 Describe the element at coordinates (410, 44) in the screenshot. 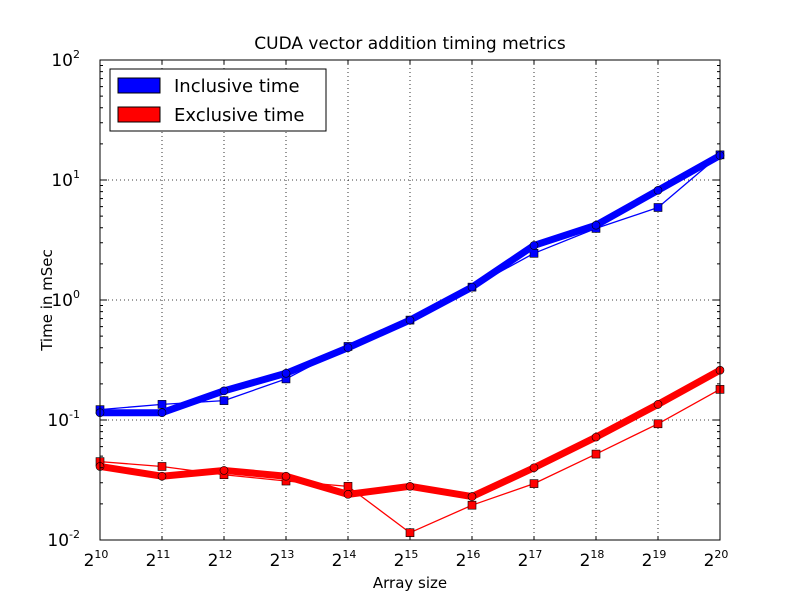

I see `chart-title: CUDA vector addition timing metrics` at that location.